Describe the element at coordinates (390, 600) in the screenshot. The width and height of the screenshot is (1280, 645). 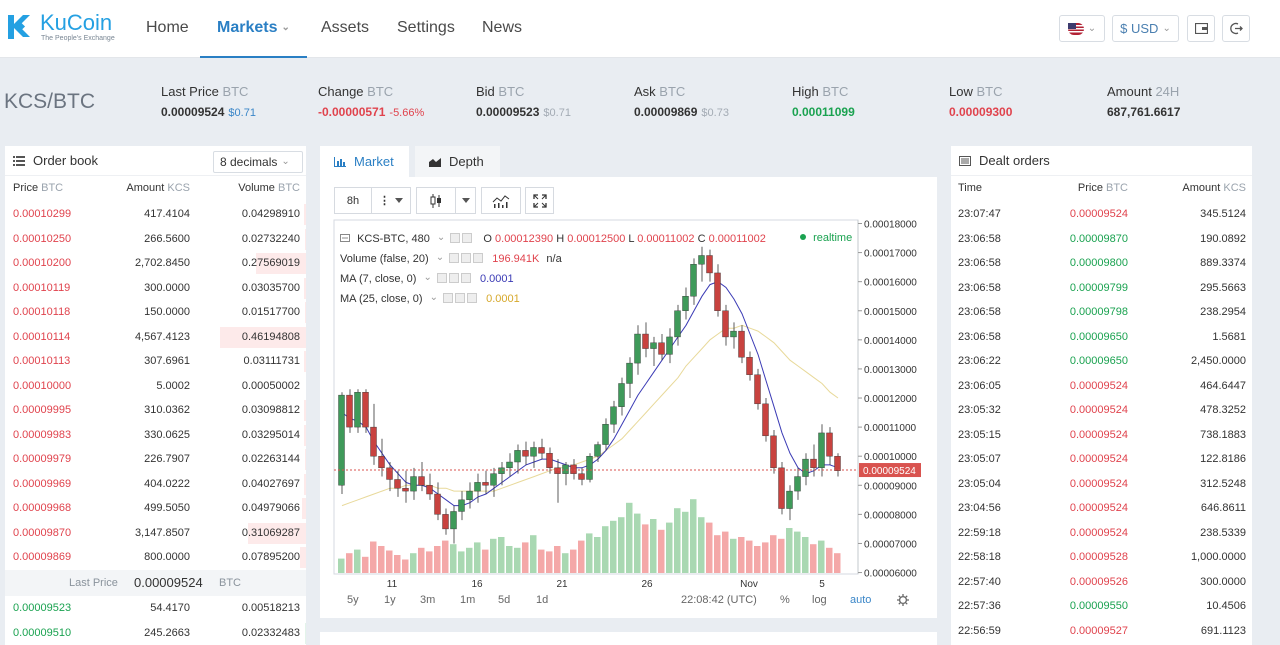
I see `range-1y: 1y` at that location.